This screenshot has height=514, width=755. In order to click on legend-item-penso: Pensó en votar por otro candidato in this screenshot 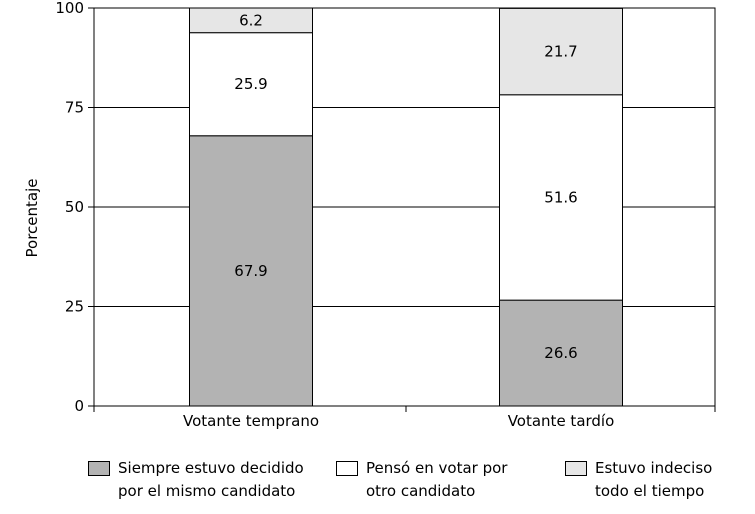, I will do `click(421, 480)`.